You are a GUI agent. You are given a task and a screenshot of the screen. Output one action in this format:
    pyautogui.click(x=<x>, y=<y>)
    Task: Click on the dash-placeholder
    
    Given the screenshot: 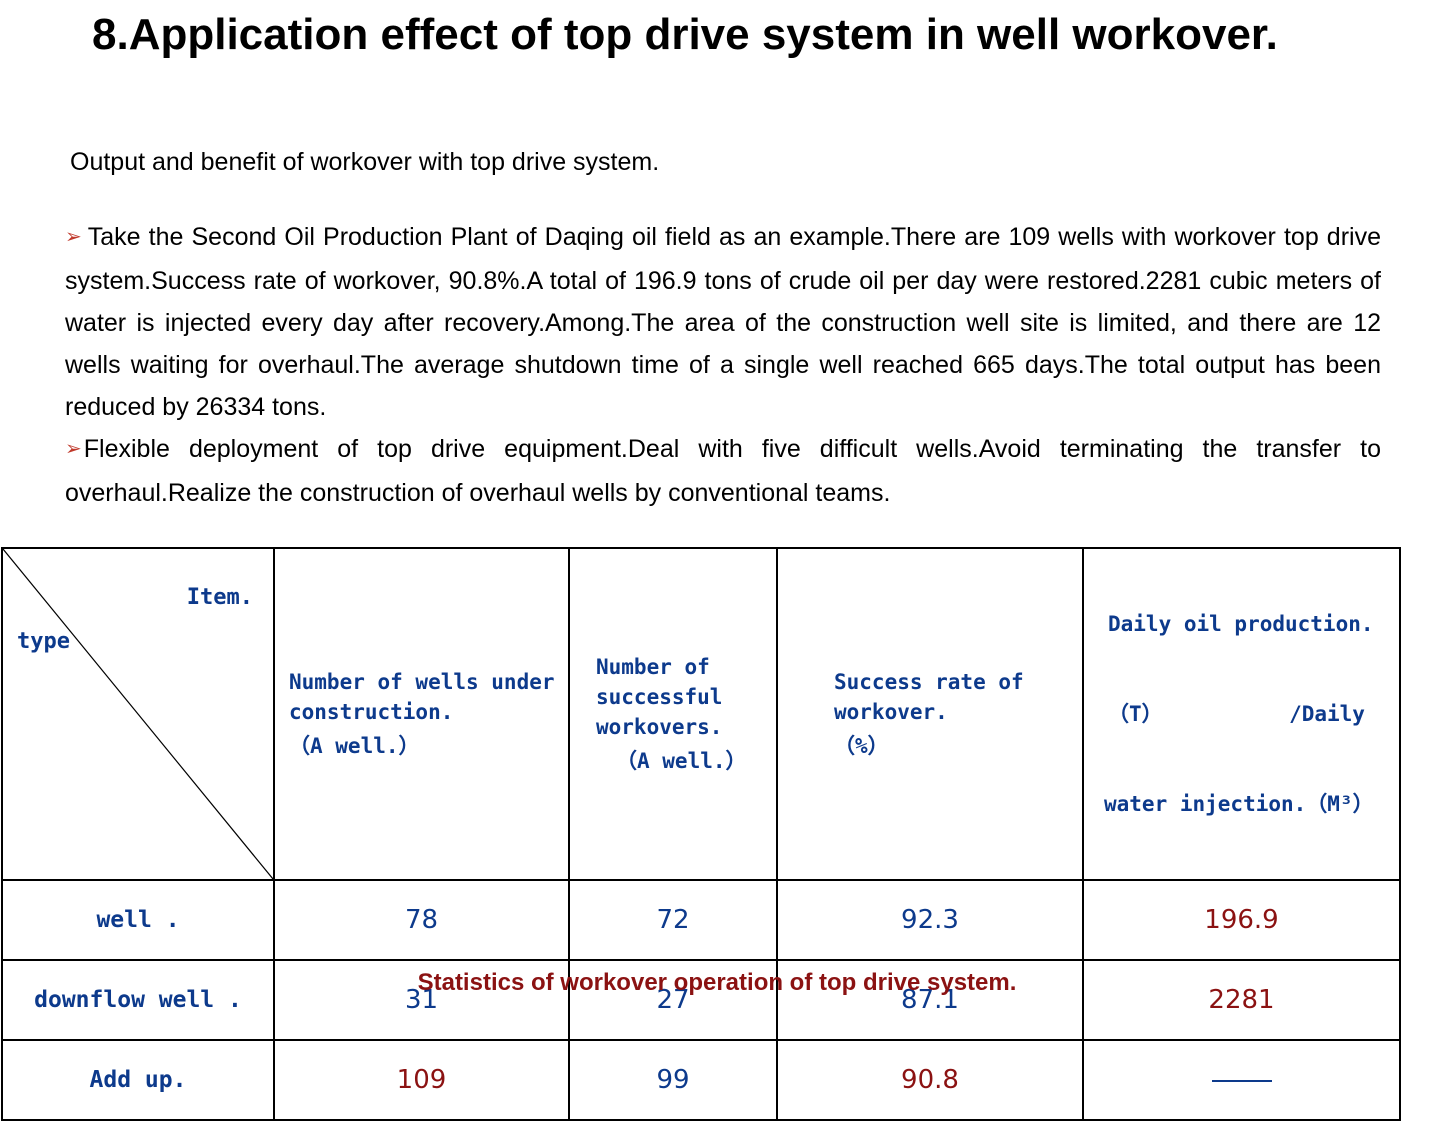 What is the action you would take?
    pyautogui.click(x=1241, y=1080)
    